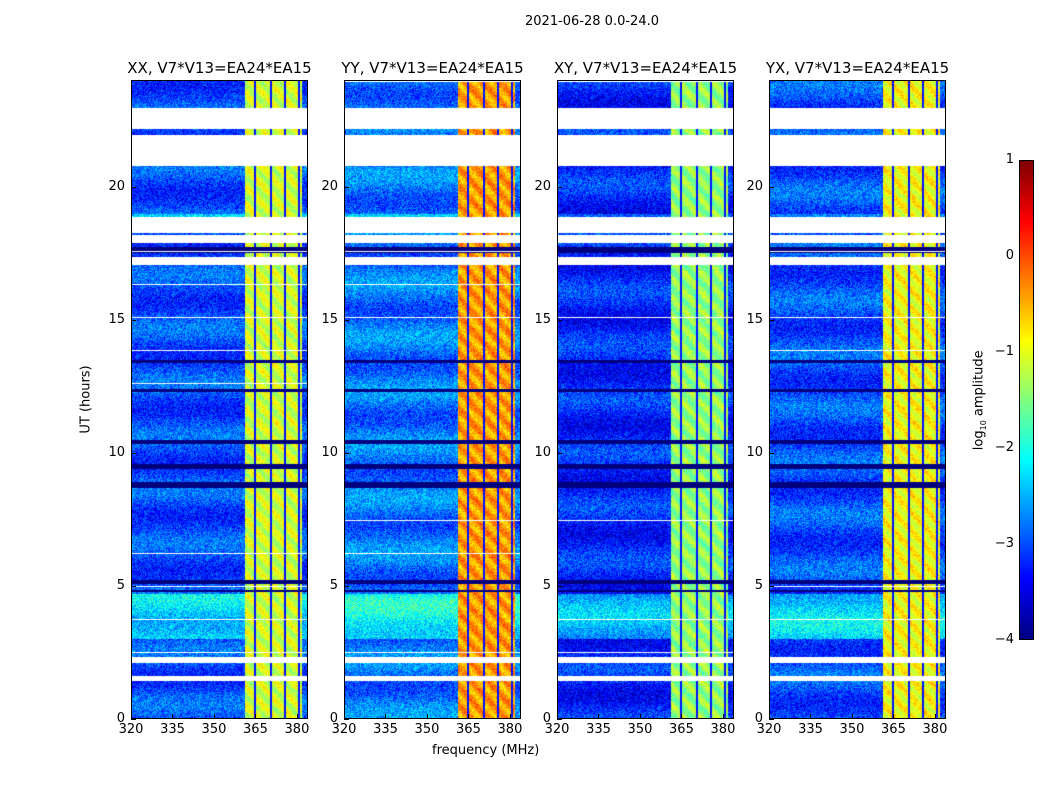 The width and height of the screenshot is (1050, 800). I want to click on colorbar-tick-label: 1, so click(1009, 159).